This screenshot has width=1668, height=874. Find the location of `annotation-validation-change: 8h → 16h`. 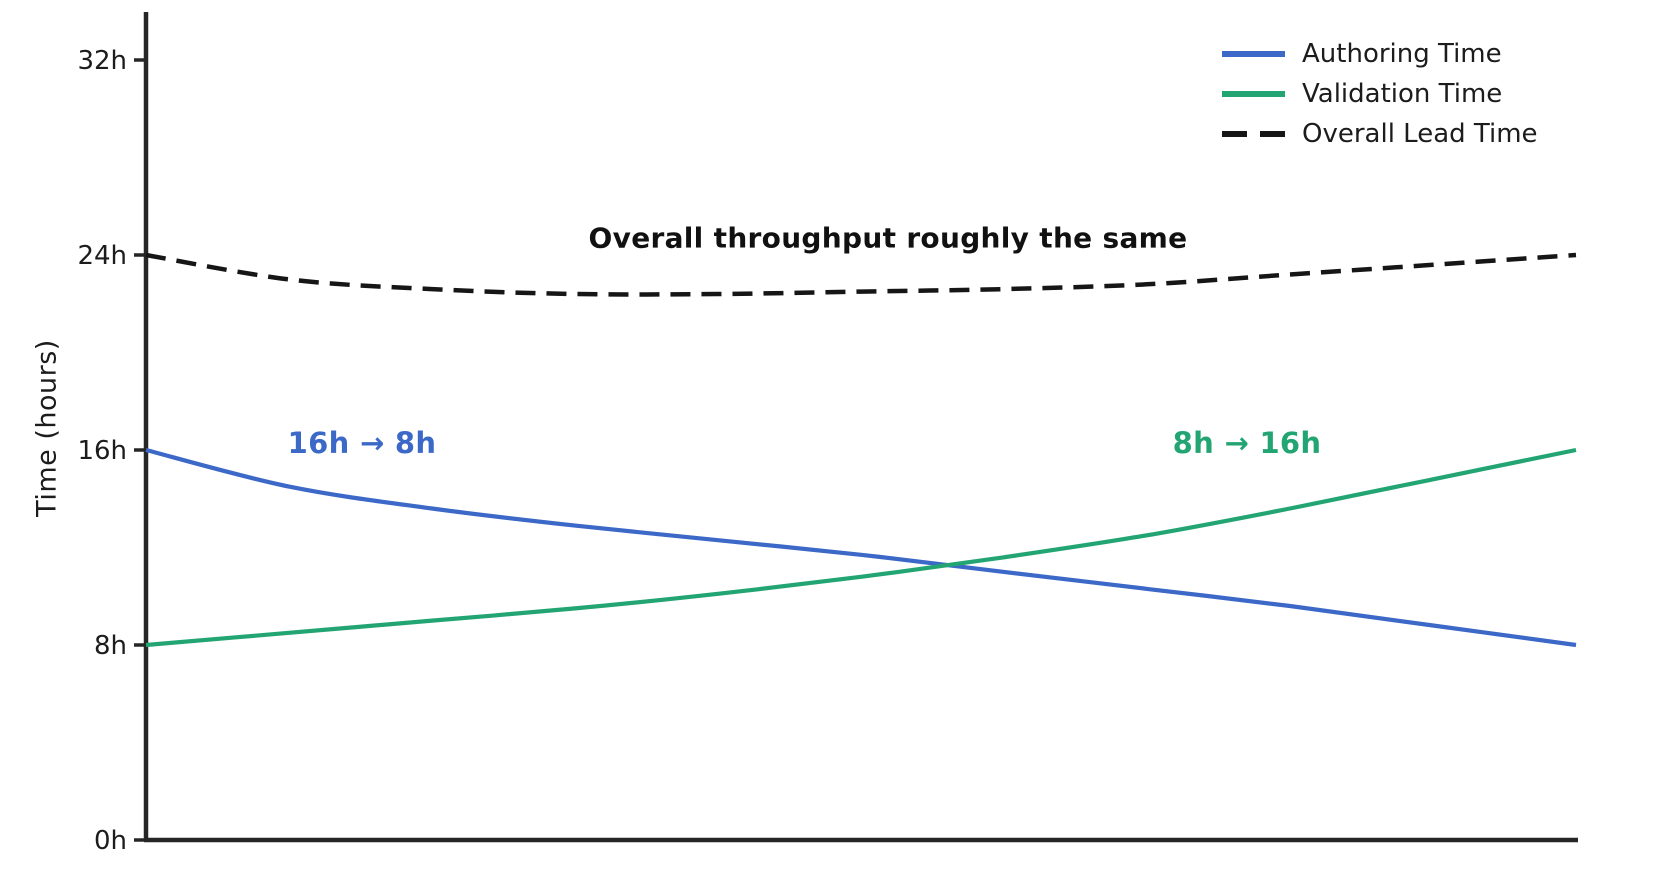

annotation-validation-change: 8h → 16h is located at coordinates (1247, 443).